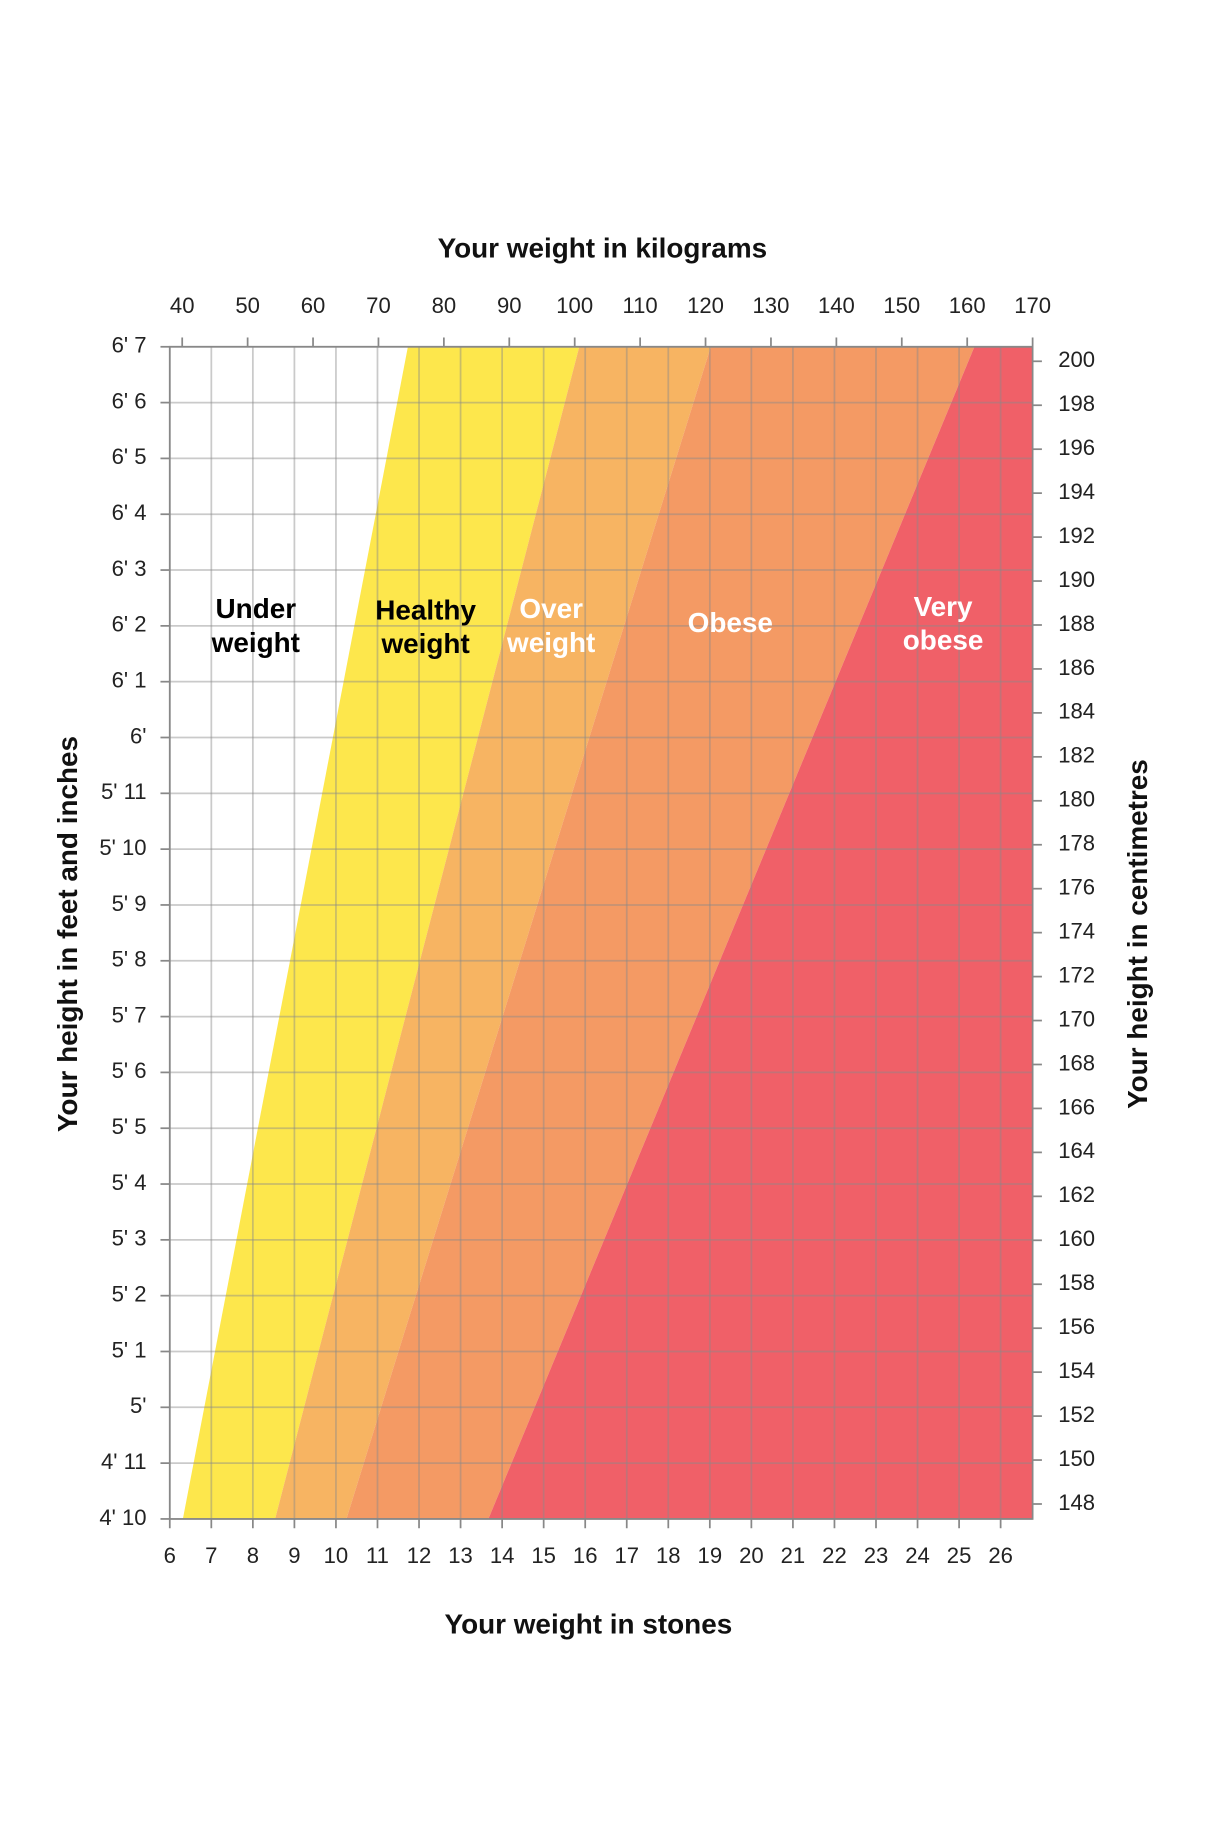 This screenshot has width=1221, height=1832. Describe the element at coordinates (1076, 1458) in the screenshot. I see `y2-tick-label: 150` at that location.